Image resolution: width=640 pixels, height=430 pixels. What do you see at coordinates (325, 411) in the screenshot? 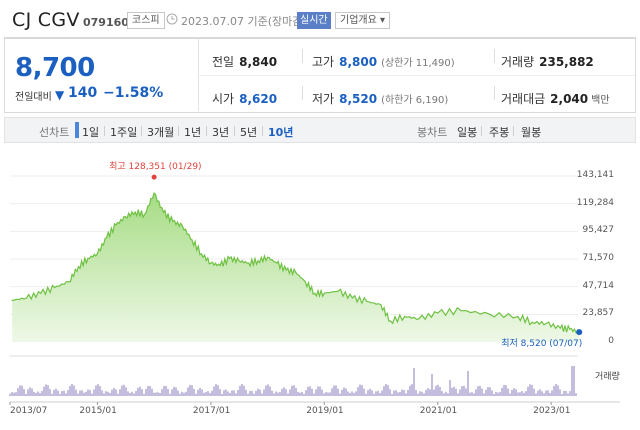
I see `x-tick-label: 2019/01` at bounding box center [325, 411].